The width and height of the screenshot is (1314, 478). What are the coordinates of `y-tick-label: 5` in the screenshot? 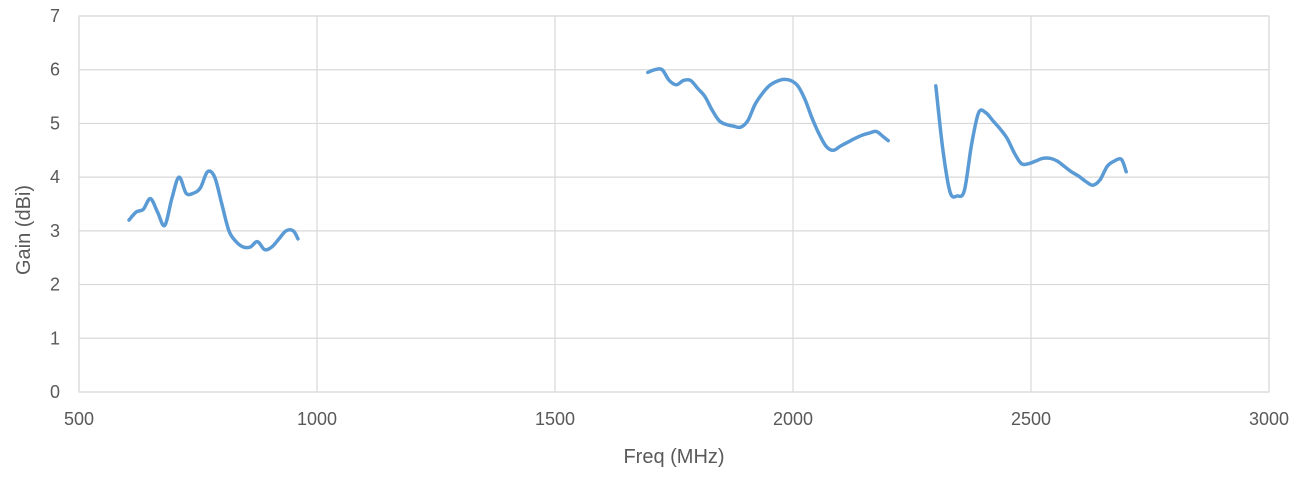 It's located at (55, 123).